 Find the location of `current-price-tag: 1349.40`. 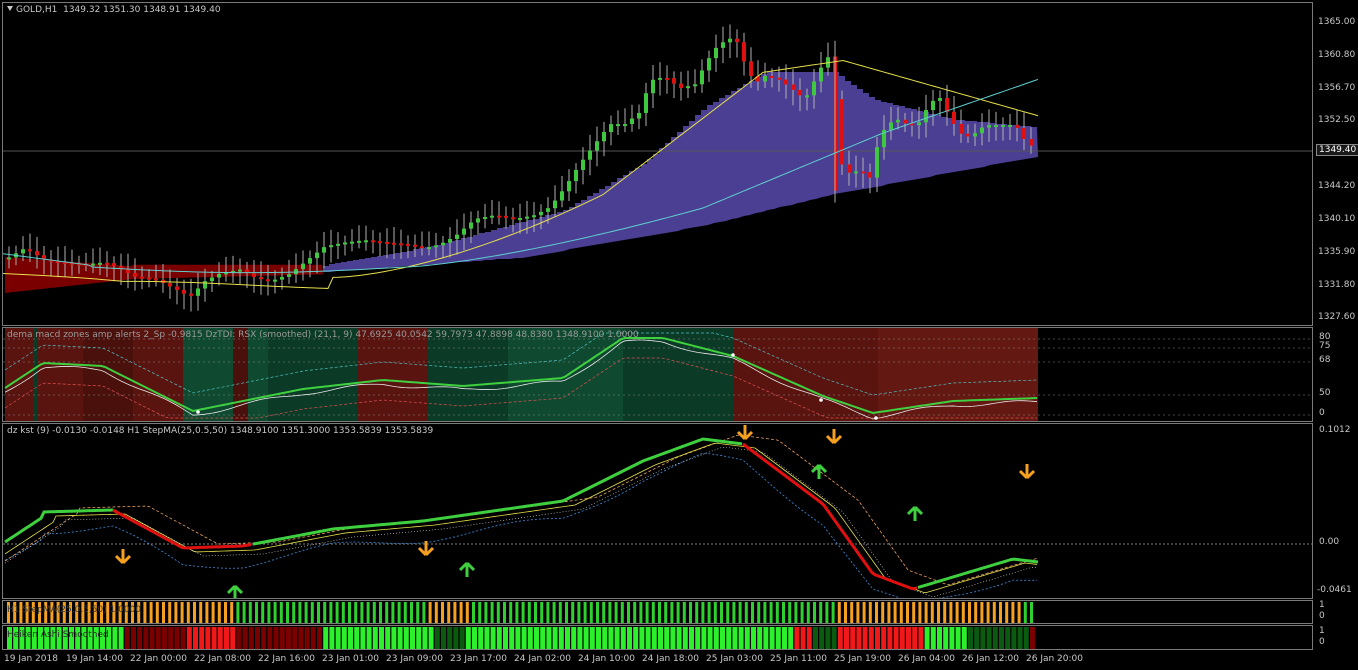

current-price-tag: 1349.40 is located at coordinates (1337, 150).